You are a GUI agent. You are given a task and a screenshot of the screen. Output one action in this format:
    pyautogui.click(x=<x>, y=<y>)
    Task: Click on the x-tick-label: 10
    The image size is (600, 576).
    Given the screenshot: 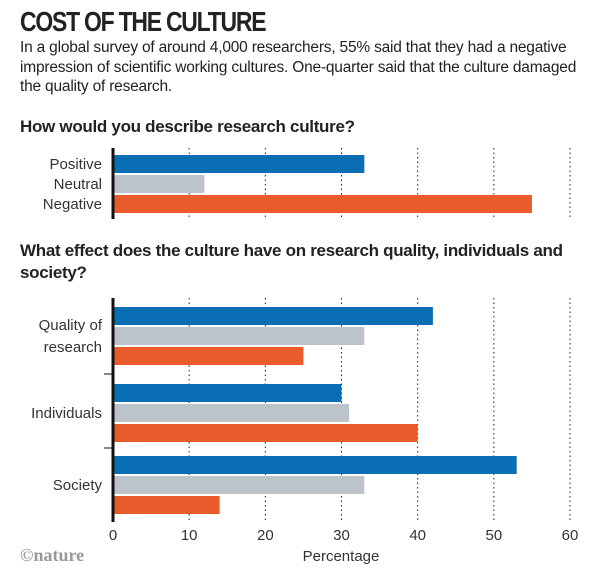 What is the action you would take?
    pyautogui.click(x=189, y=535)
    